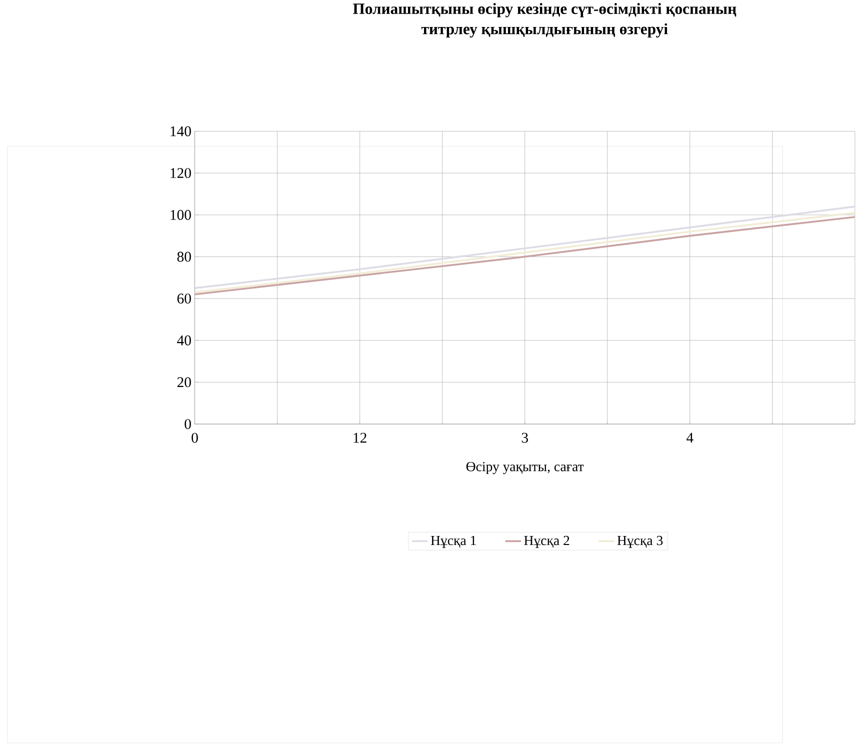 The height and width of the screenshot is (750, 858). What do you see at coordinates (640, 542) in the screenshot?
I see `legend-label: Нұсқа 3` at bounding box center [640, 542].